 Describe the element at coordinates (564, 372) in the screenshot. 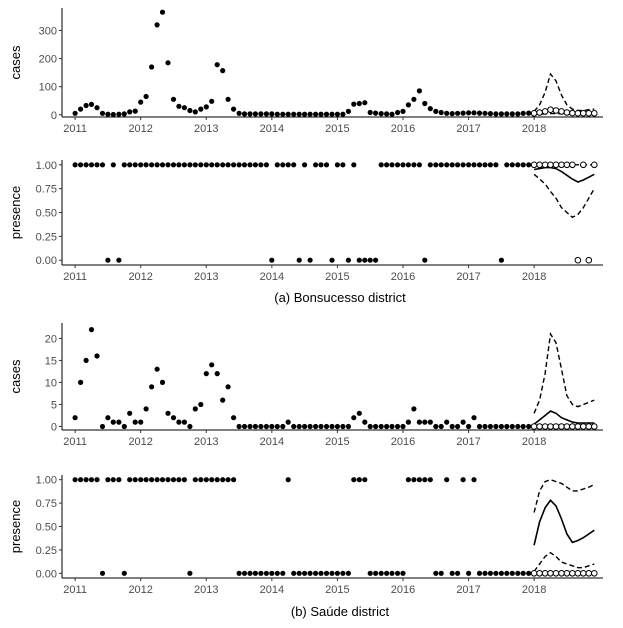

I see `upper-bound-line` at that location.